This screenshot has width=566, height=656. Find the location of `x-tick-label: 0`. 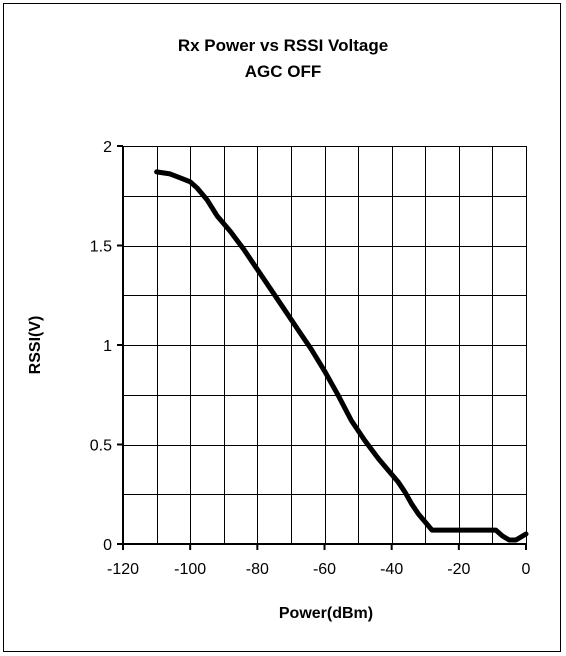

x-tick-label: 0 is located at coordinates (526, 569).